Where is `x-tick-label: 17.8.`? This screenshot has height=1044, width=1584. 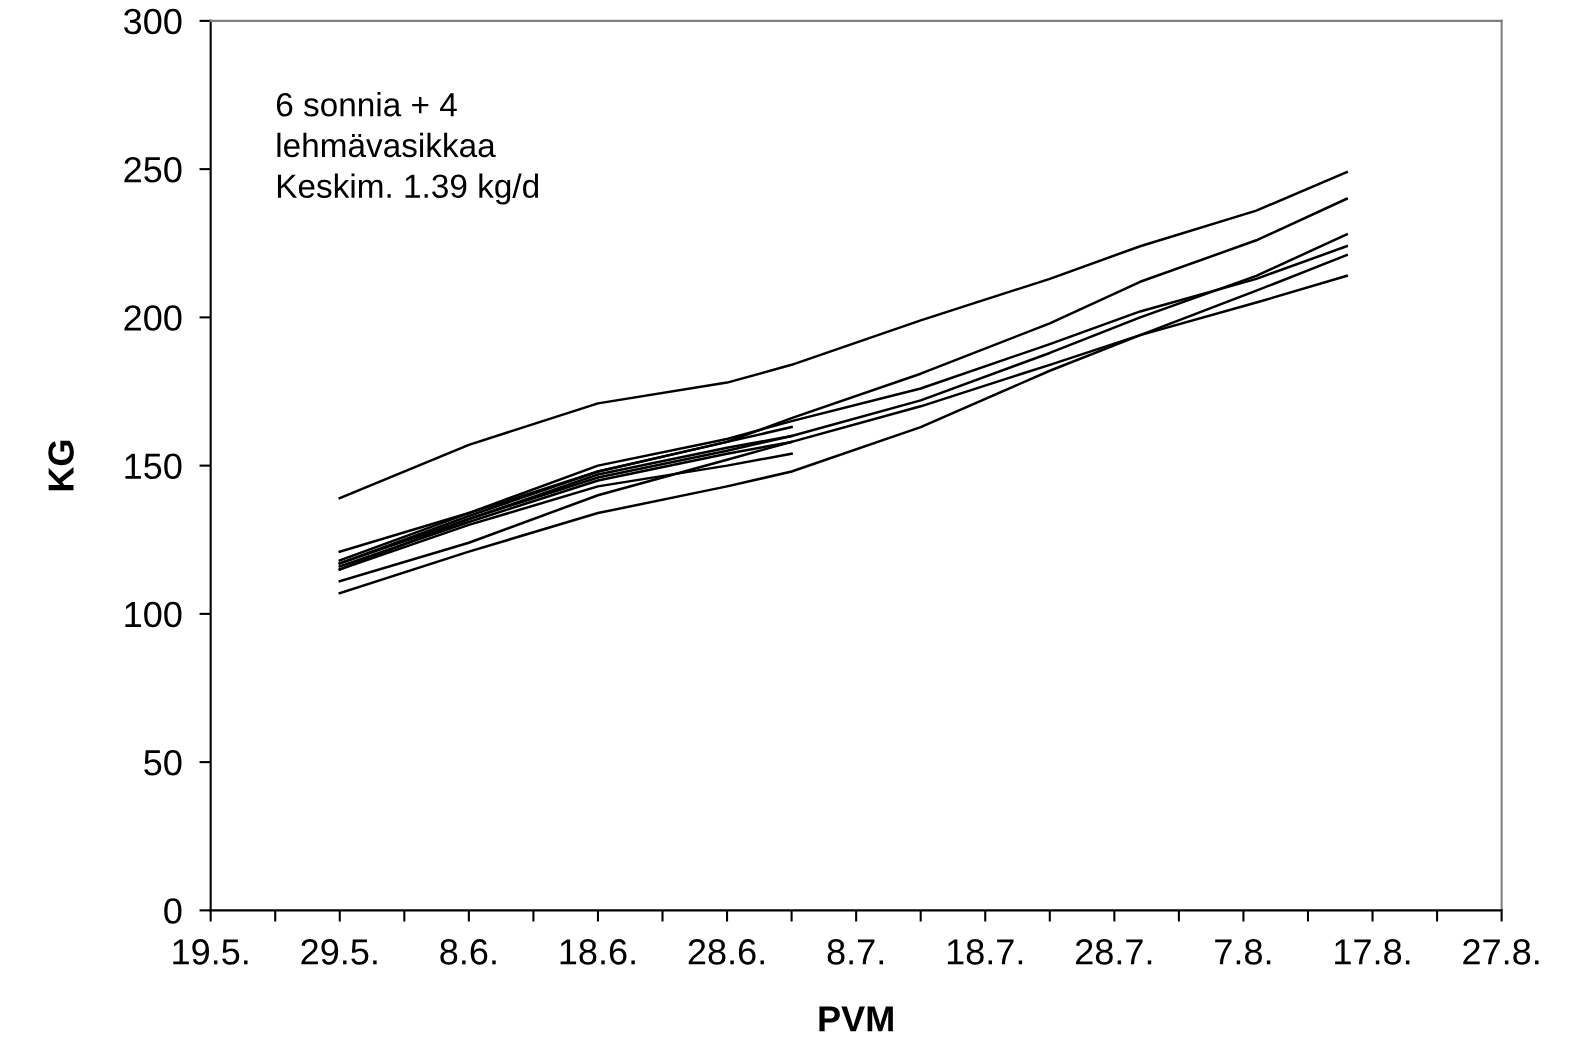
x-tick-label: 17.8. is located at coordinates (1372, 952).